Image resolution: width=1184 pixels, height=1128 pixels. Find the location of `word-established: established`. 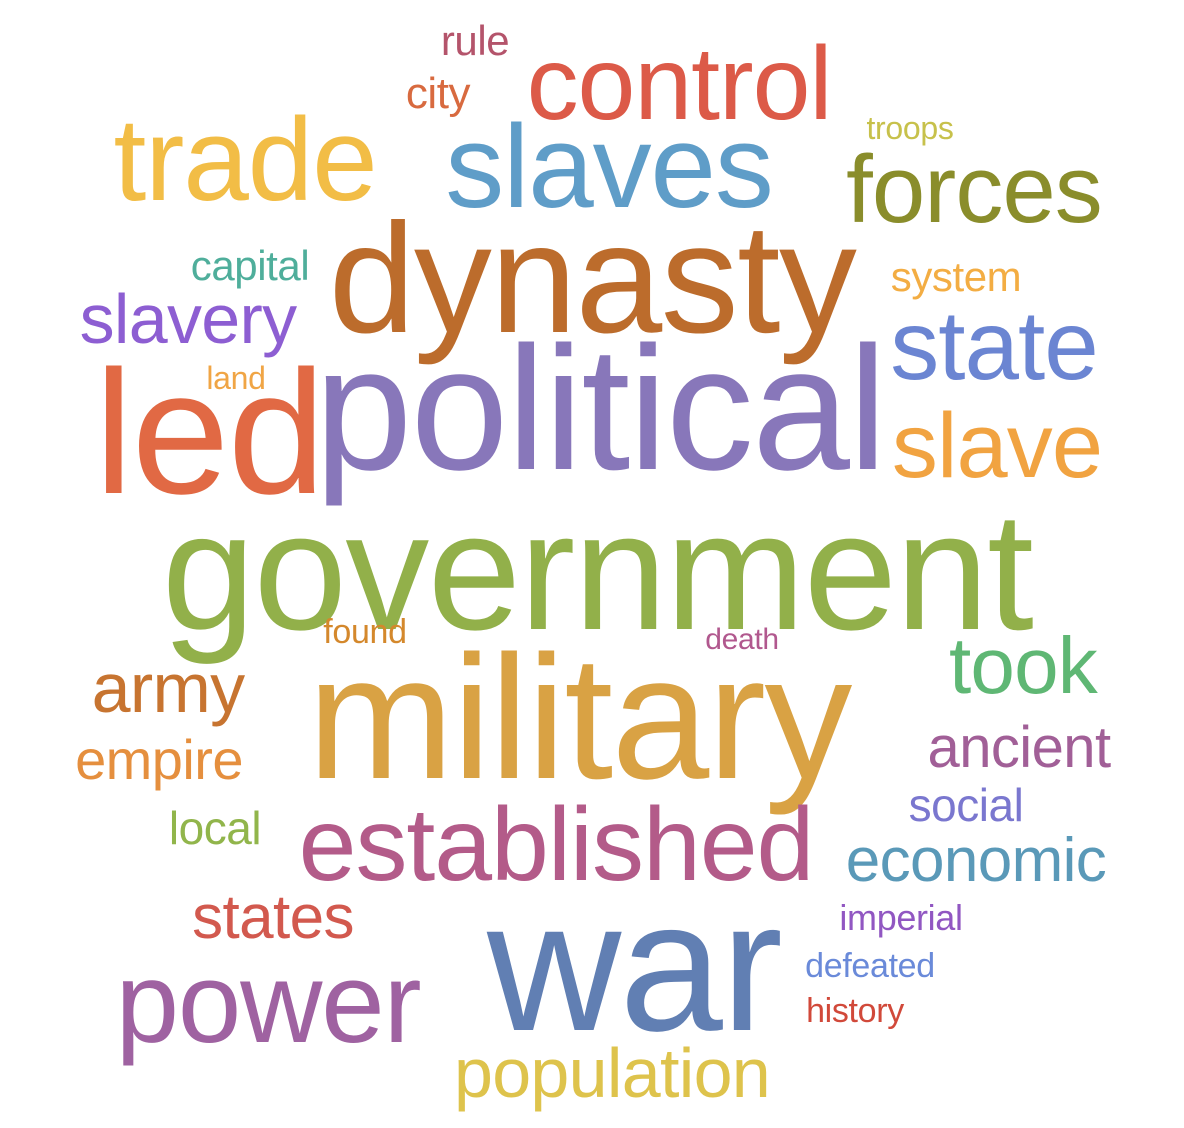

word-established: established is located at coordinates (556, 845).